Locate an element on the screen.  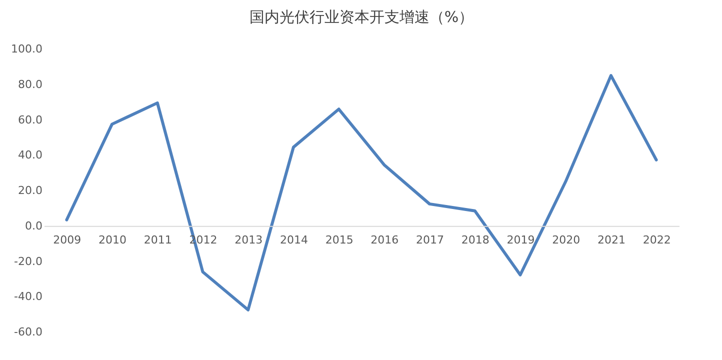
x-tick-label: 2009 is located at coordinates (67, 239).